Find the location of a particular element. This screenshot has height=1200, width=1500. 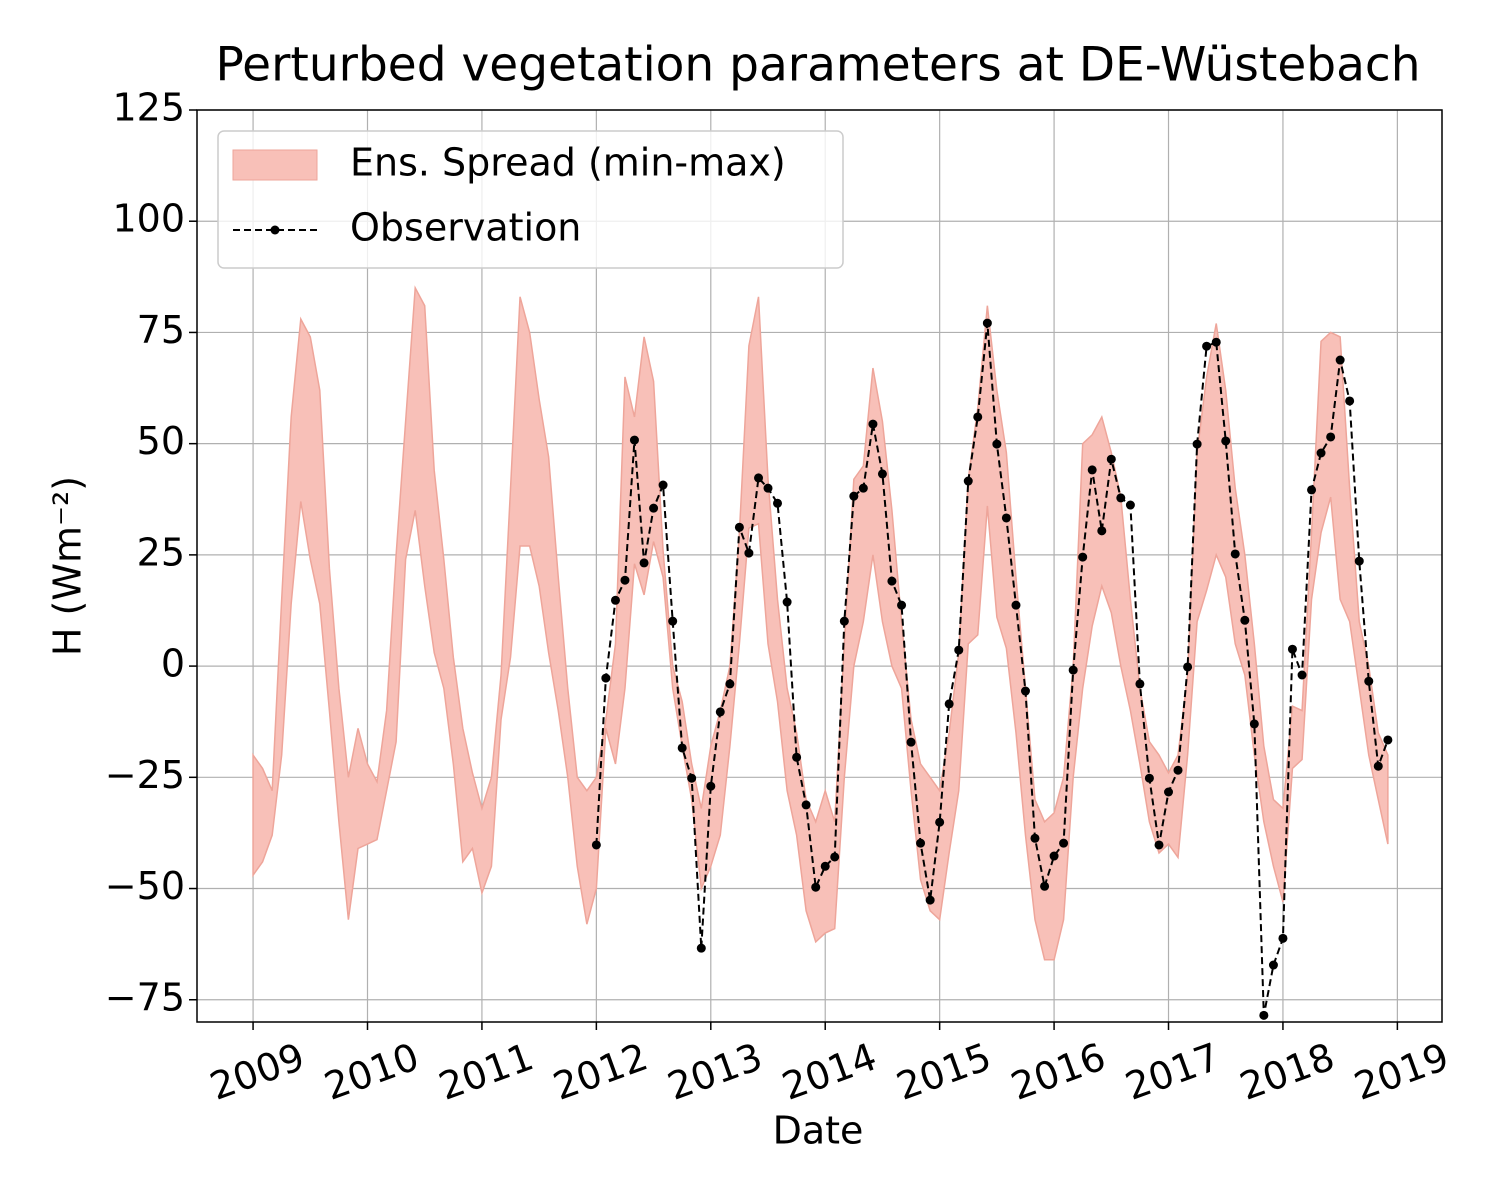

y-tick-label: −75 is located at coordinates (145, 997).